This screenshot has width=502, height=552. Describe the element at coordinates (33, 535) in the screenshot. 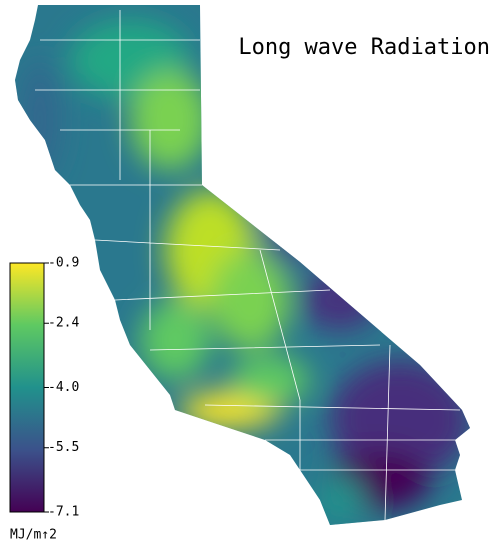

I see `colorbar-label: MJ/m↑2` at that location.